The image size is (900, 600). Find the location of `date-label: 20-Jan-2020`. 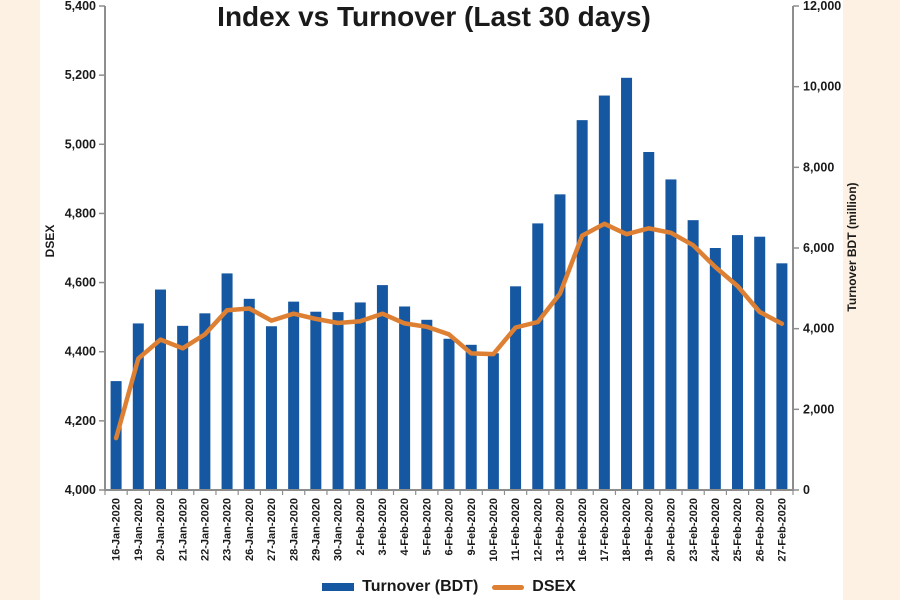

date-label: 20-Jan-2020 is located at coordinates (161, 529).